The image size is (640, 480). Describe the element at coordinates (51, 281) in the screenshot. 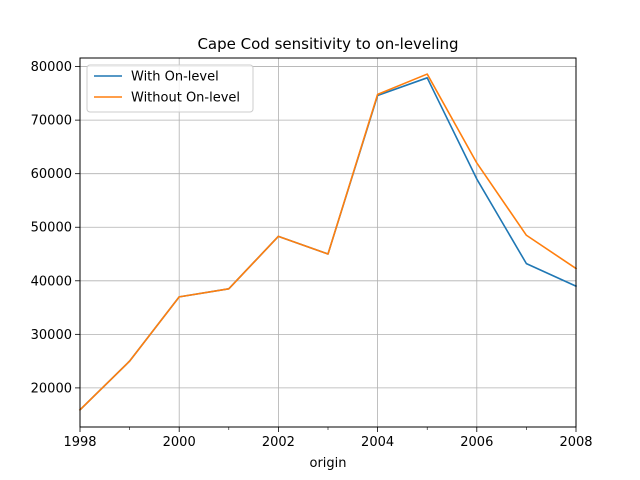

I see `y-tick-label: 40000` at that location.